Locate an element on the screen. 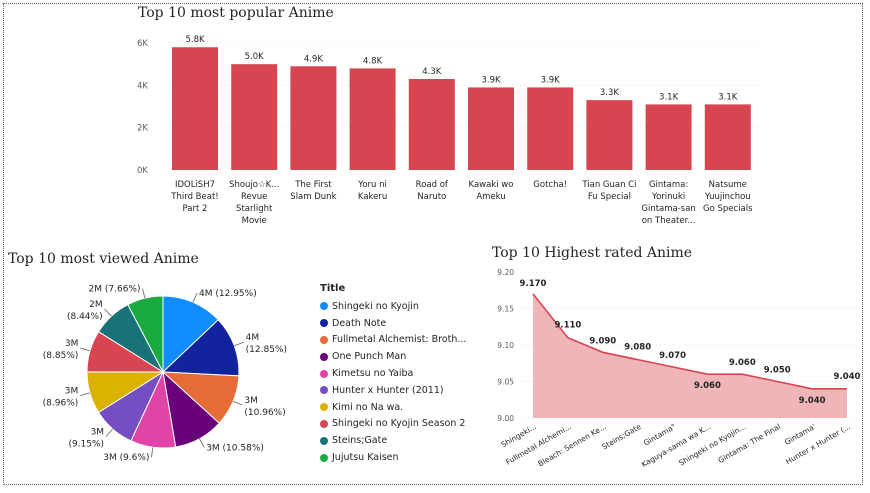 The height and width of the screenshot is (493, 870). bar-category-label: Slam Dunk is located at coordinates (313, 197).